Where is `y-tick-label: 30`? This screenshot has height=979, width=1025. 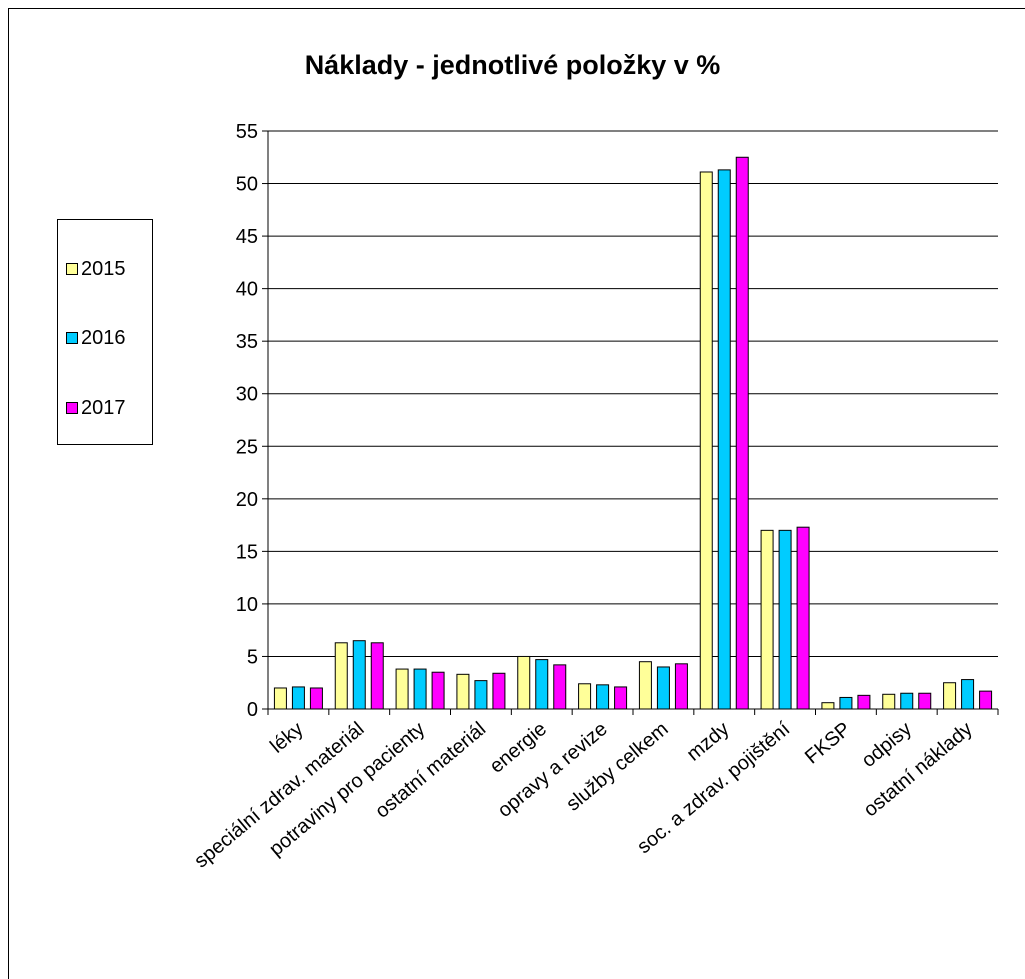
y-tick-label: 30 is located at coordinates (247, 395).